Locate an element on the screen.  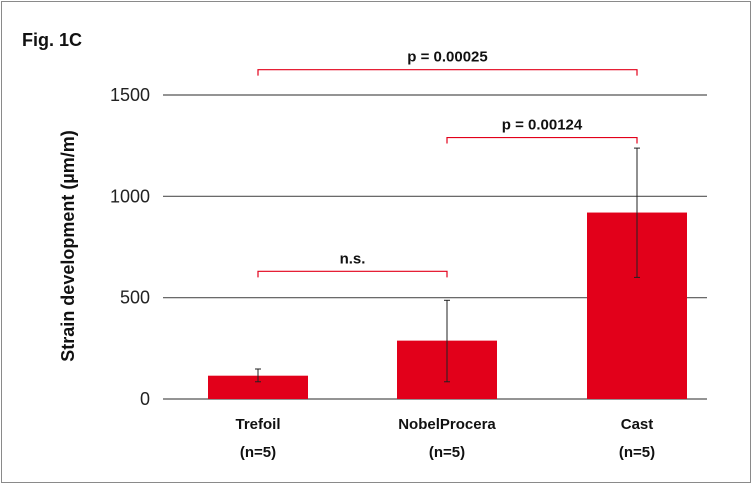
x-ticks: Trefoil (n=5) NobelProcera (n=5) Cast (n=5) is located at coordinates (445, 438).